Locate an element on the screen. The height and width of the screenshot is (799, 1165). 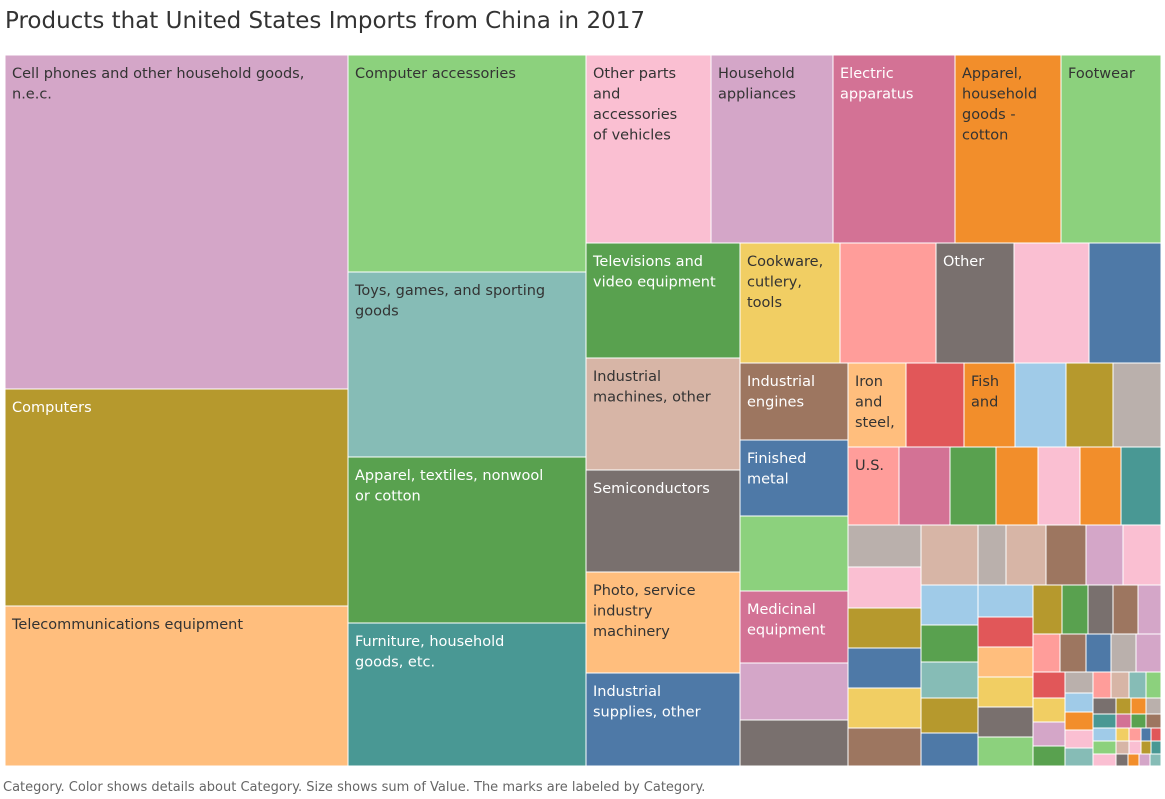
tile-finished-metal is located at coordinates (794, 478).